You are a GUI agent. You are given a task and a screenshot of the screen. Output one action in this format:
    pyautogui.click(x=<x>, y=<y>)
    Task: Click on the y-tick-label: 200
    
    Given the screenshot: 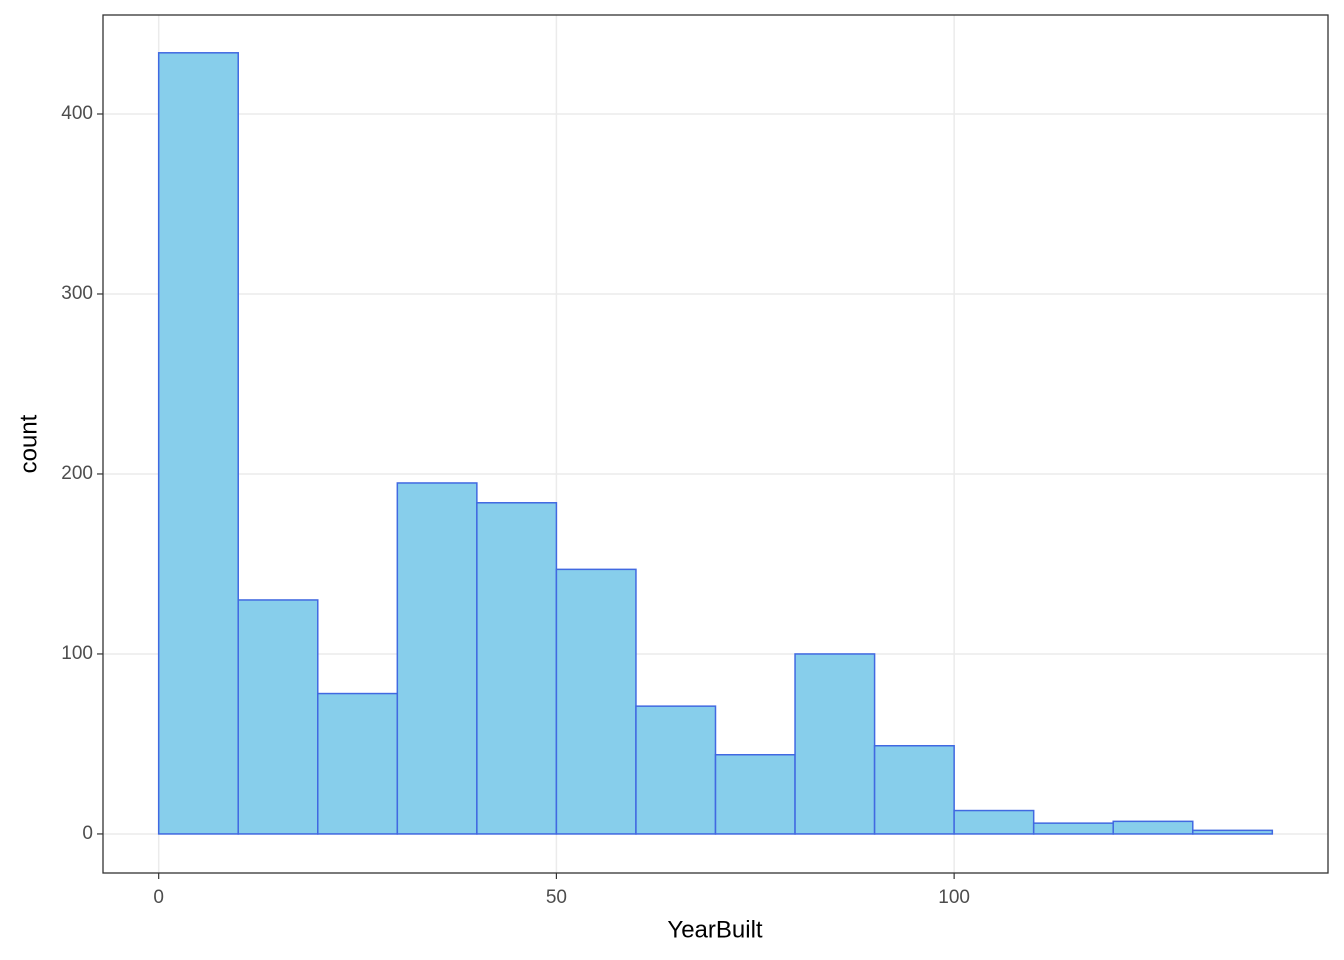 What is the action you would take?
    pyautogui.click(x=77, y=473)
    